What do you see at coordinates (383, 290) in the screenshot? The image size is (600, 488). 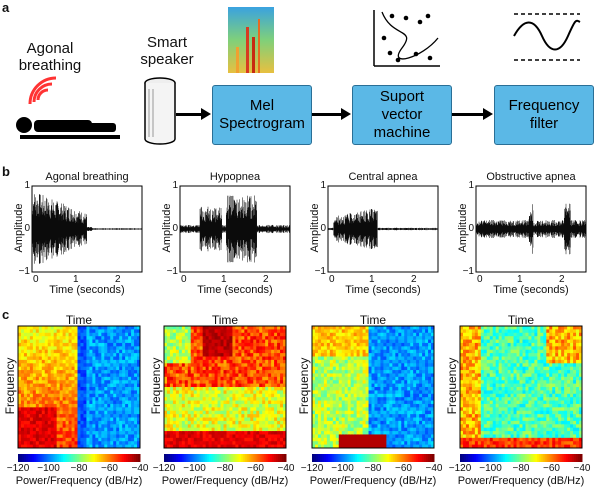 I see `central-apnea-xlabel: Time (seconds)` at bounding box center [383, 290].